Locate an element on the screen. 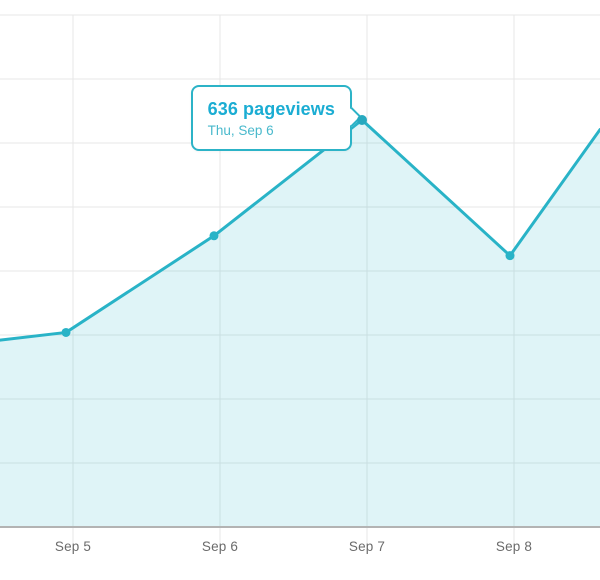 The height and width of the screenshot is (580, 600). chart-tooltip: 636 pageviews Thu, Sep 6 is located at coordinates (276, 117).